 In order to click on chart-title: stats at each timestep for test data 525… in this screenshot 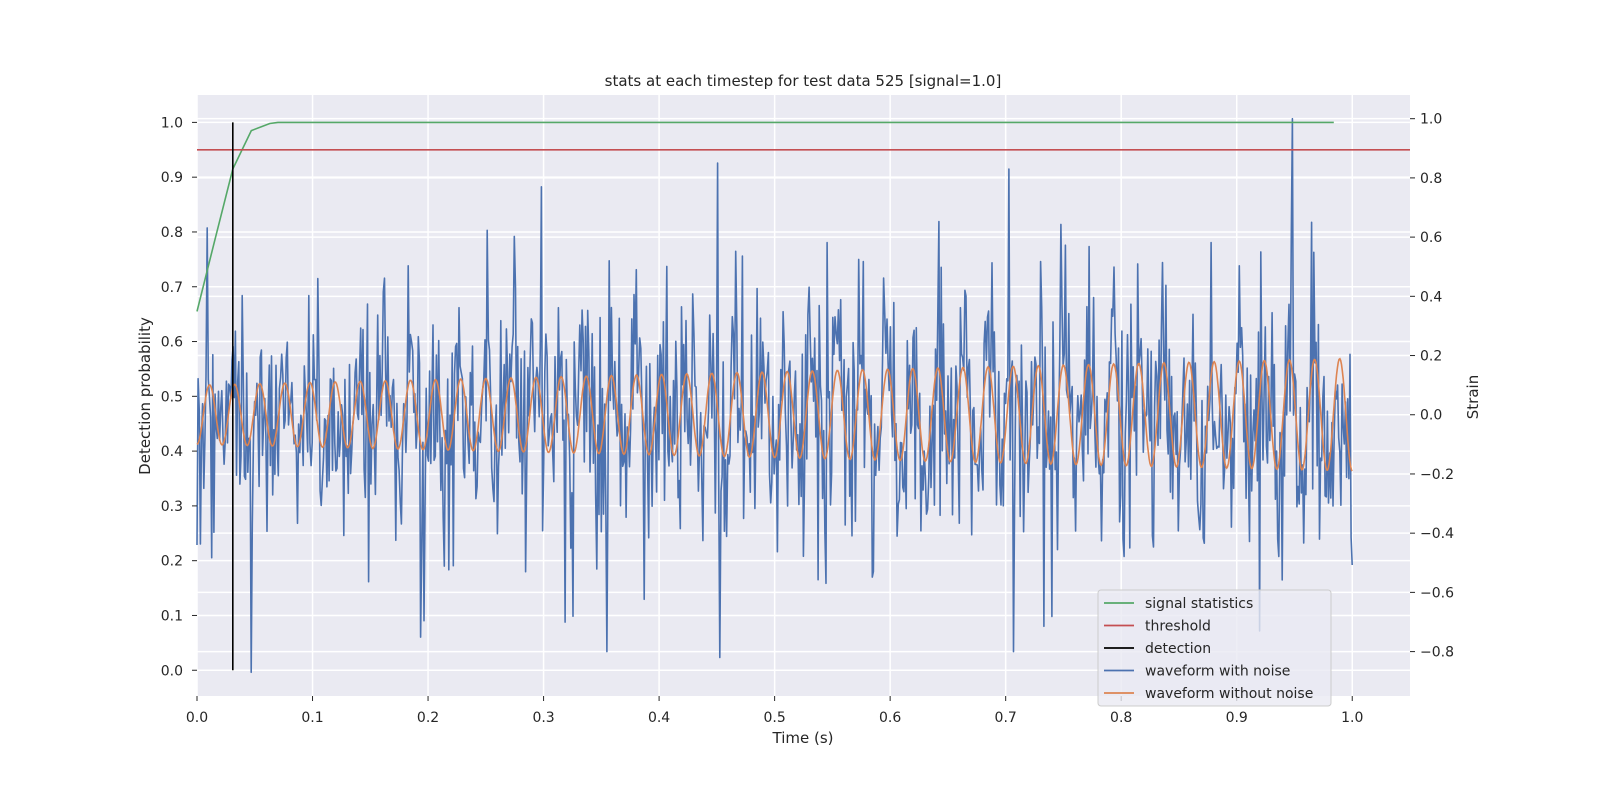, I will do `click(803, 81)`.